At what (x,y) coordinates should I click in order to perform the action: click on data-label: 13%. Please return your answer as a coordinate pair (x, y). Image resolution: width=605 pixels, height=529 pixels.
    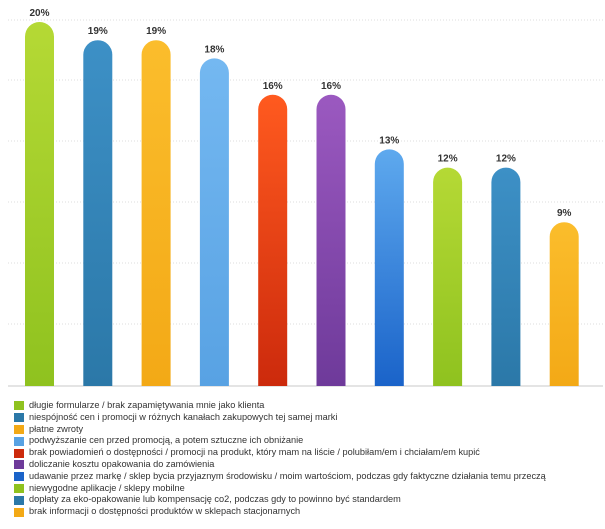
    Looking at the image, I should click on (389, 140).